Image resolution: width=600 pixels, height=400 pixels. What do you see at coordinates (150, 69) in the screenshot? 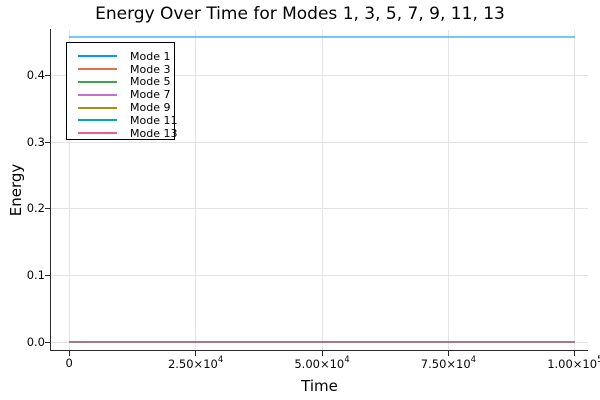
I see `legend-label: Mode 3` at bounding box center [150, 69].